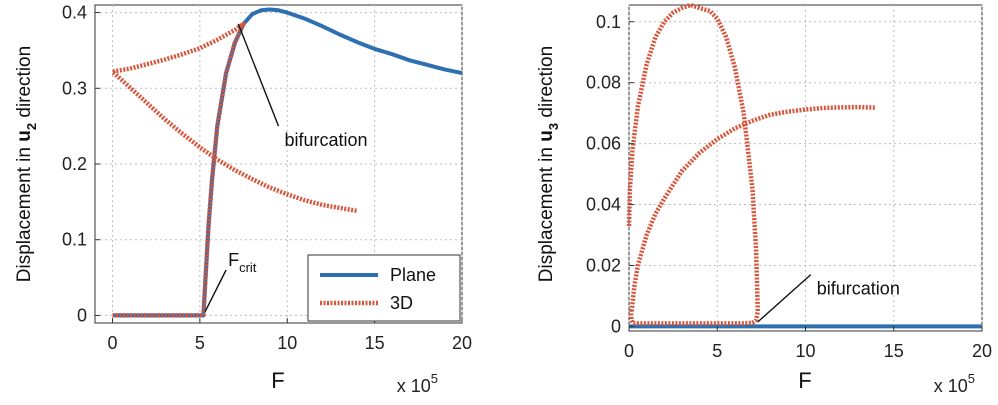  Describe the element at coordinates (603, 205) in the screenshot. I see `y-tick-label: 0.04` at that location.